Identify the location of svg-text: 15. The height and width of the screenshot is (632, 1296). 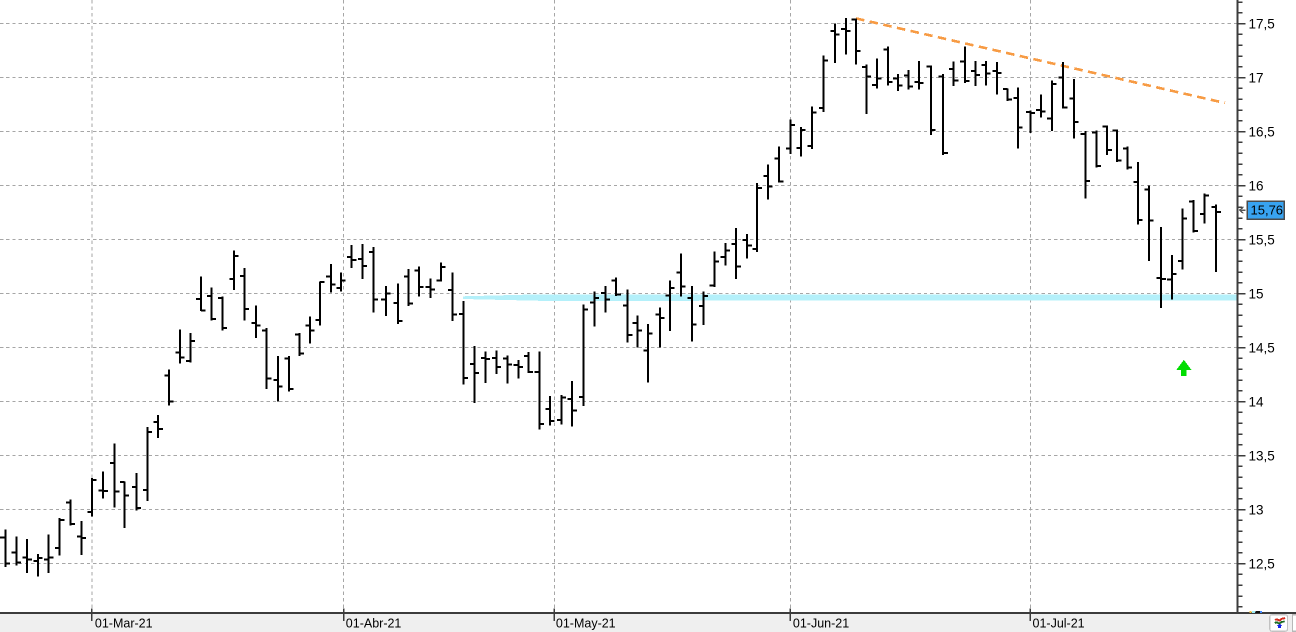
(1256, 293).